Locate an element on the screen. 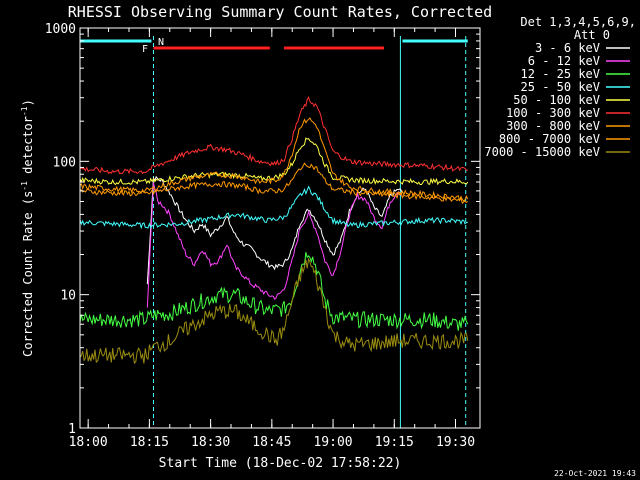 Image resolution: width=640 pixels, height=480 pixels. legend-label-6: 300 - 800 keV is located at coordinates (553, 126).